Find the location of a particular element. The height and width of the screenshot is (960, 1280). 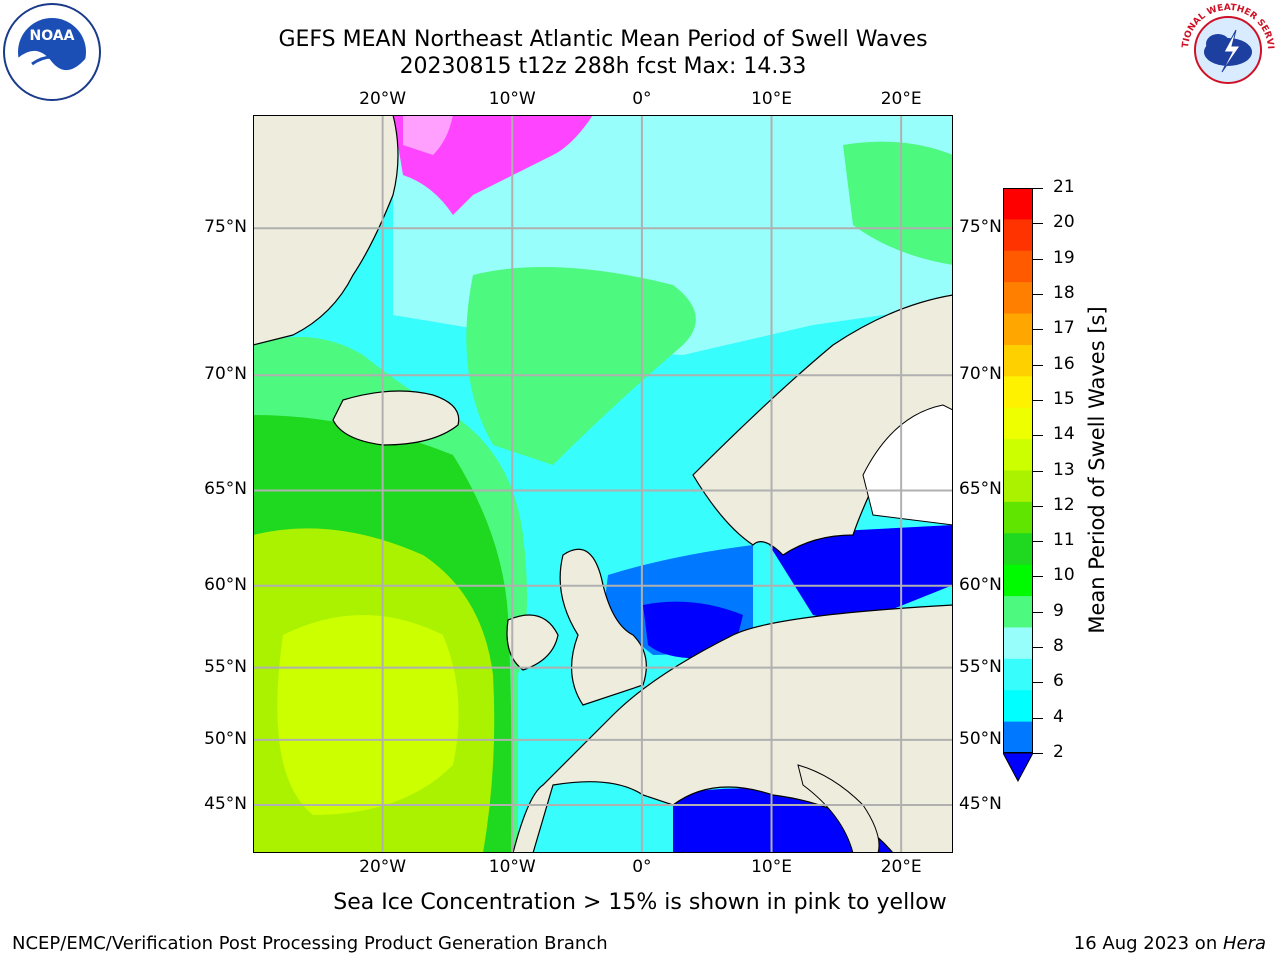

colorbar-tick-label: 12 is located at coordinates (1064, 504).